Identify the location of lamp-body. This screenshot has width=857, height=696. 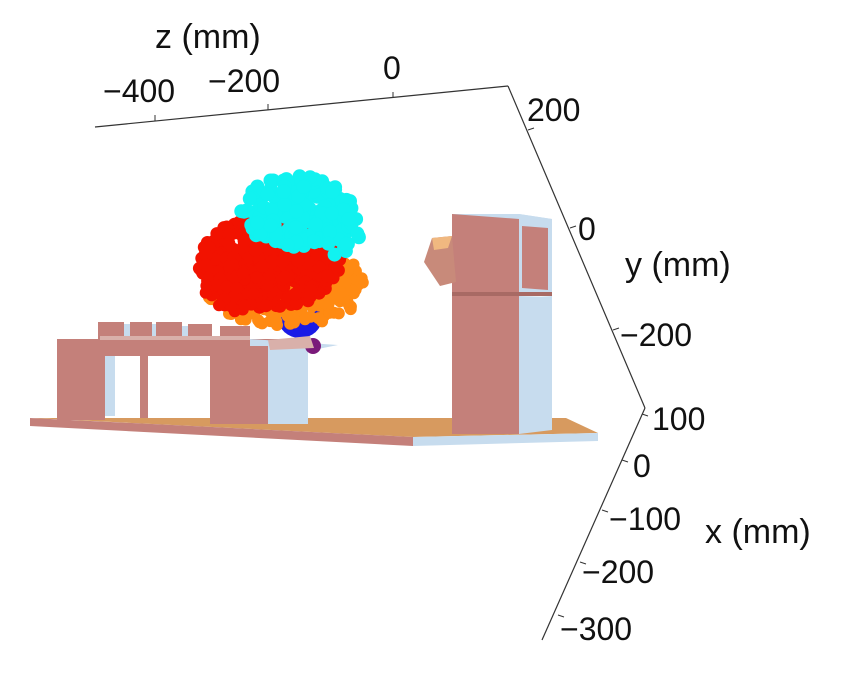
(440, 261).